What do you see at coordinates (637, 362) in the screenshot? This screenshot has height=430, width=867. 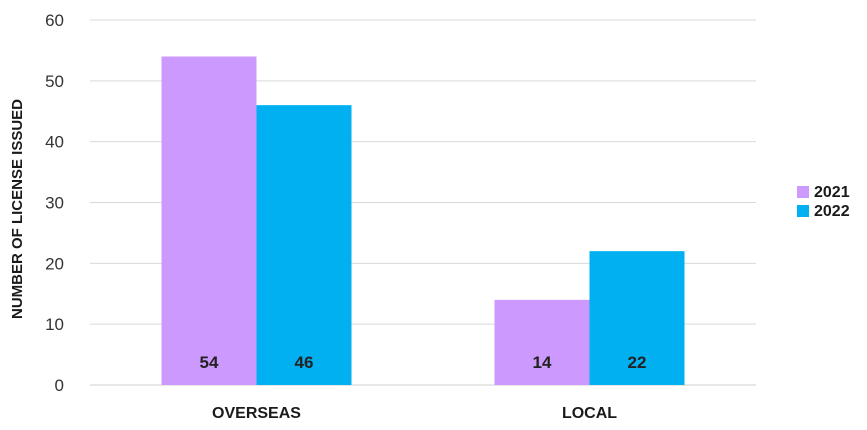 I see `data-label-2022-local: 22` at bounding box center [637, 362].